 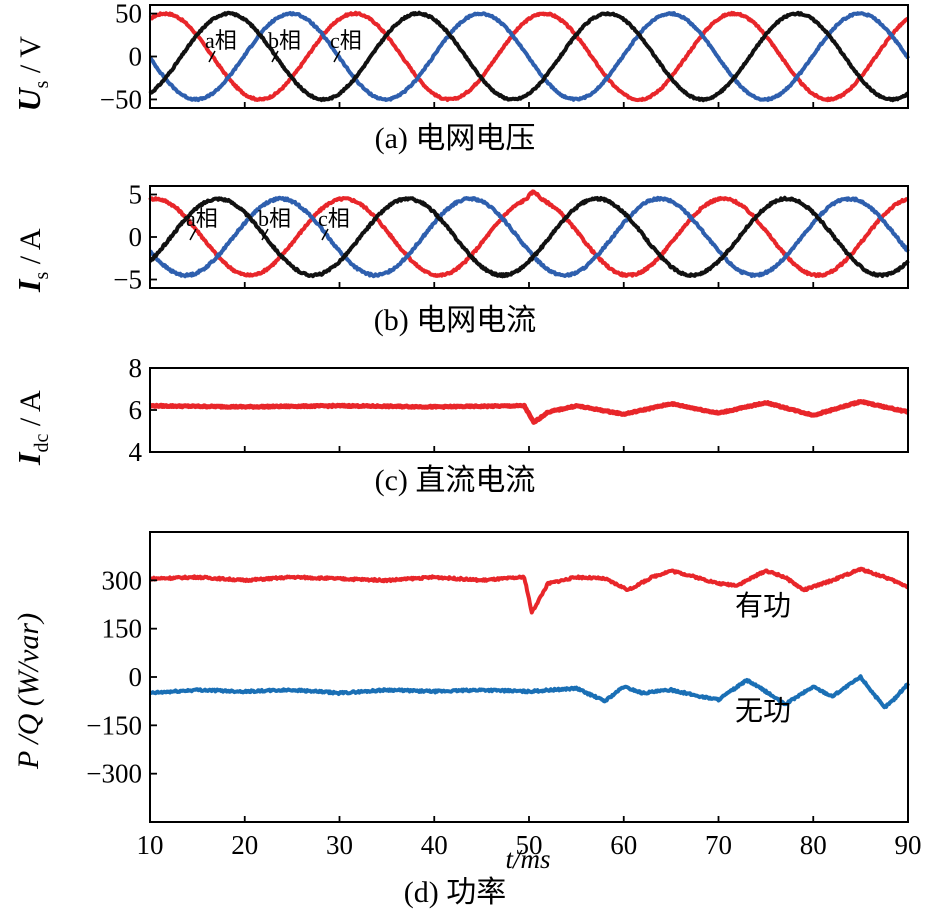 I want to click on ytick-label-d: −300, so click(x=114, y=774).